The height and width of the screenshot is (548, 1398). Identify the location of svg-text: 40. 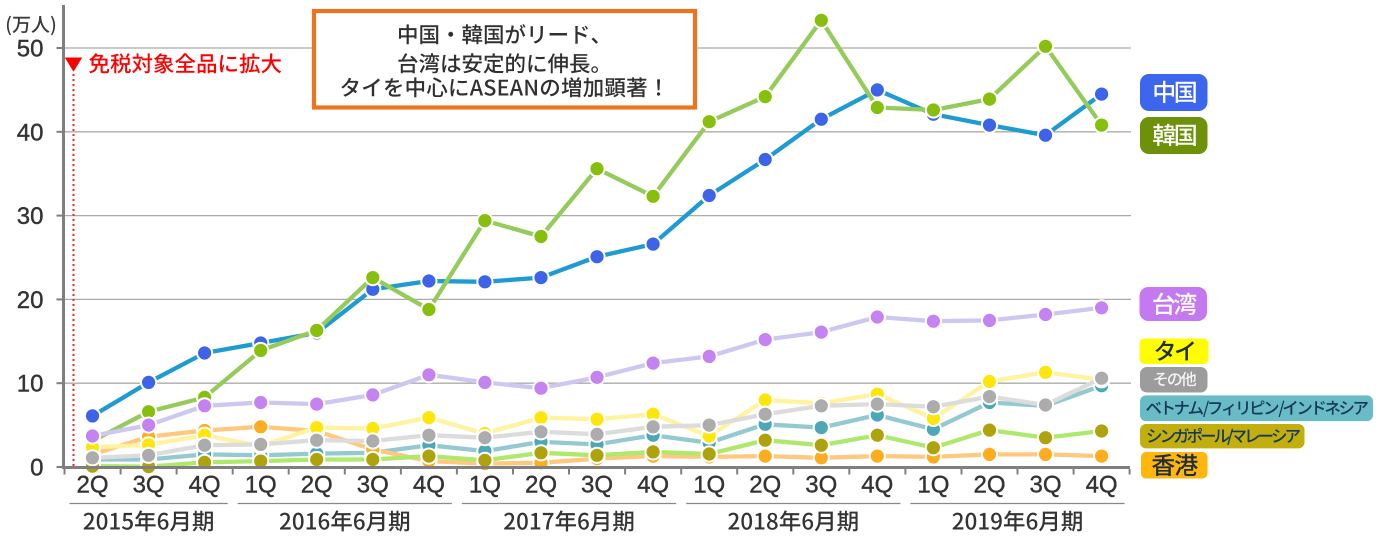
(30, 132).